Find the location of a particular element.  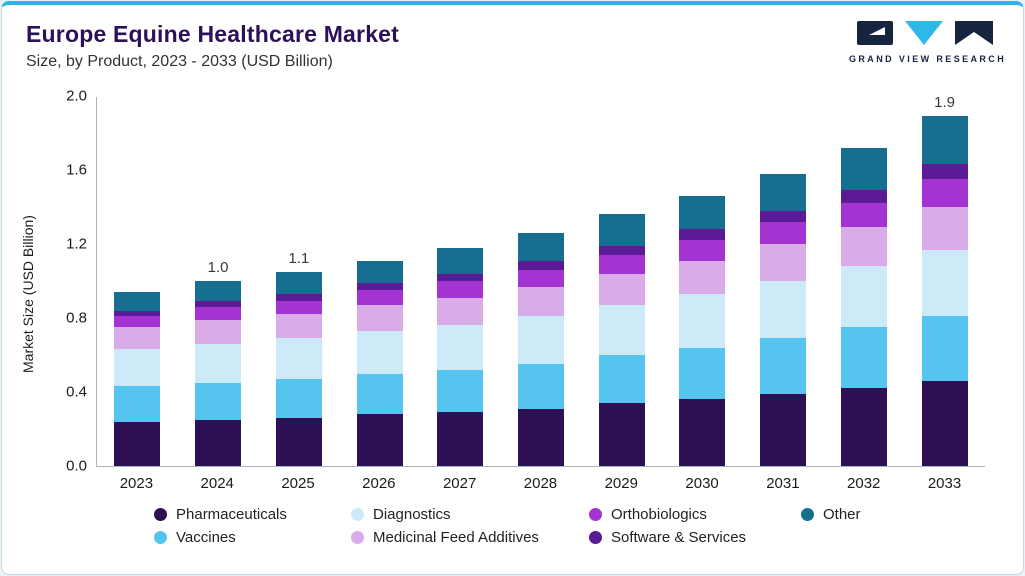

bar-value-label: 1.0 is located at coordinates (218, 268).